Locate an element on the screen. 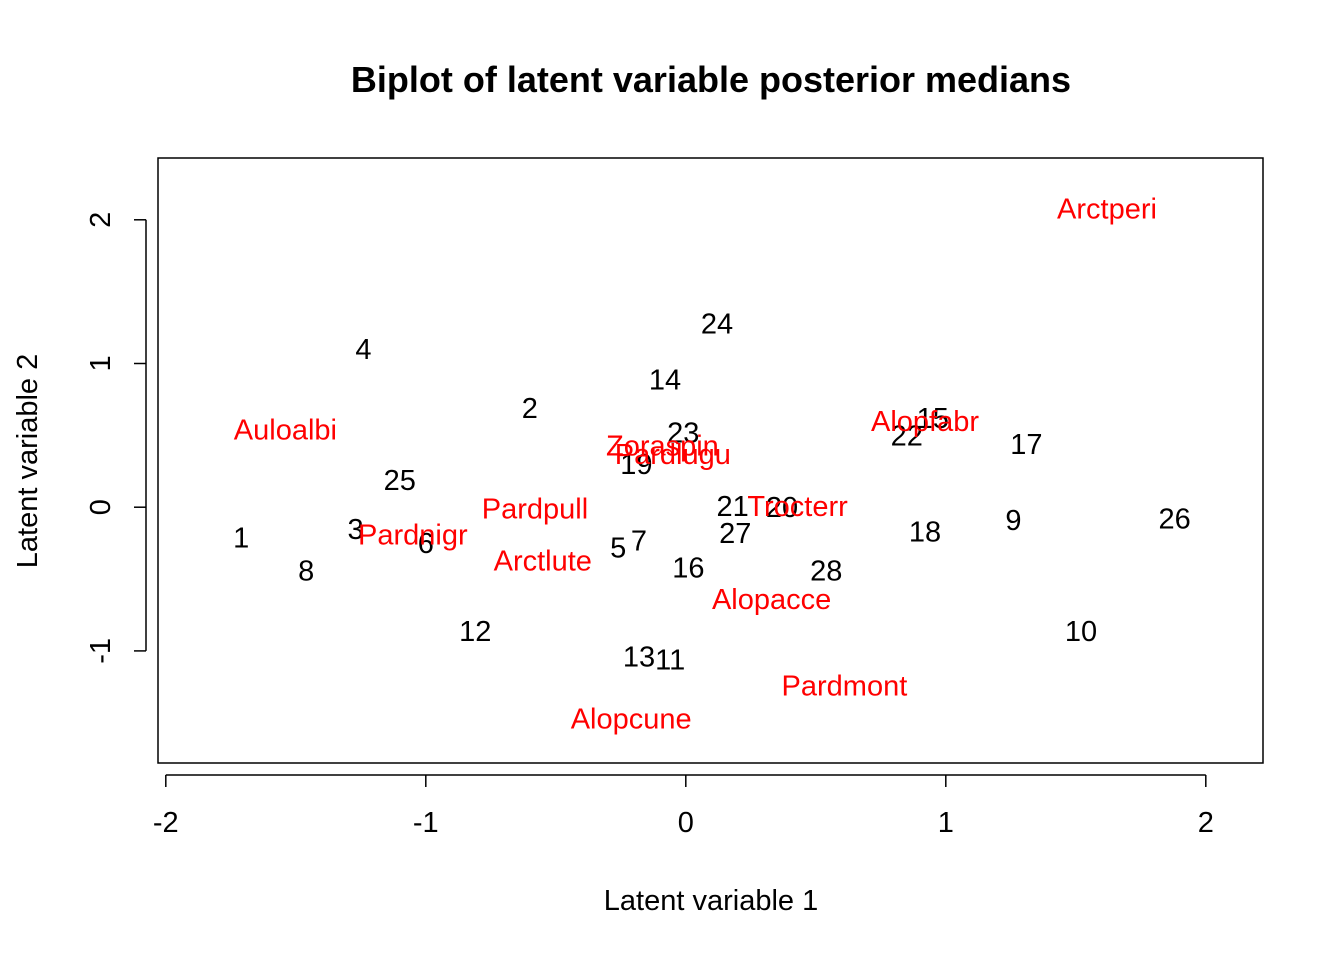 This screenshot has width=1344, height=960. site-point-label: 4 is located at coordinates (363, 350).